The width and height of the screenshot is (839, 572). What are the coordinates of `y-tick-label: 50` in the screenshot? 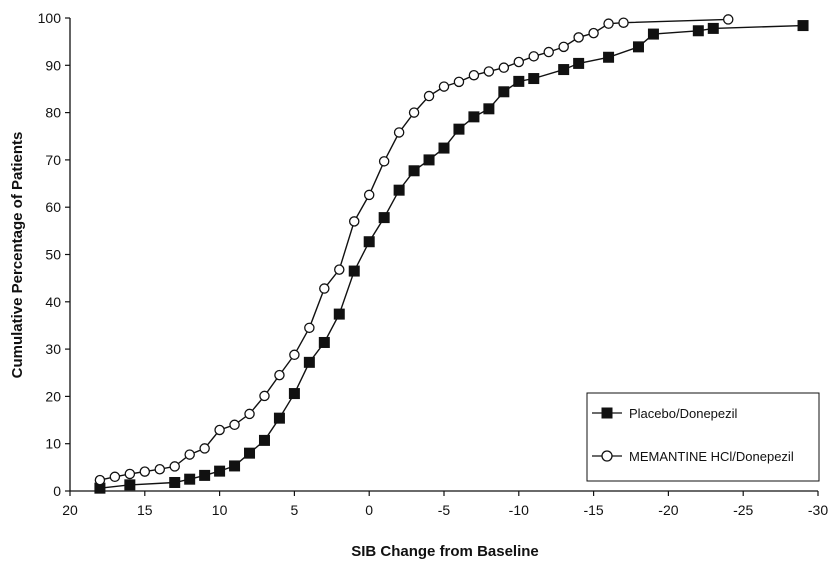 It's located at (53, 255).